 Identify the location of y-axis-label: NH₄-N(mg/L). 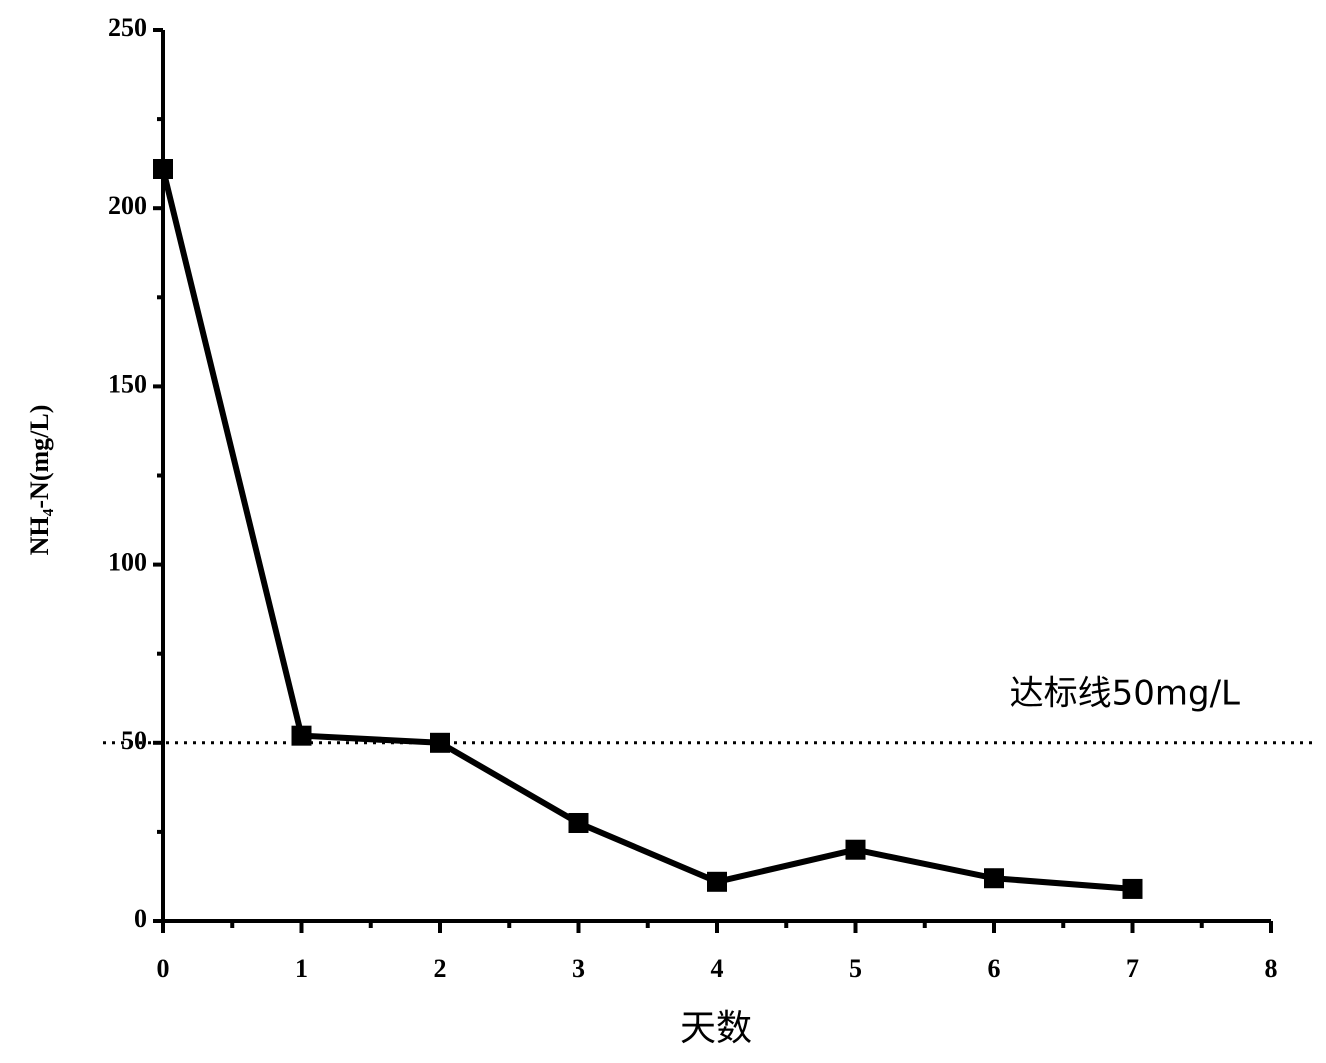
(39, 480).